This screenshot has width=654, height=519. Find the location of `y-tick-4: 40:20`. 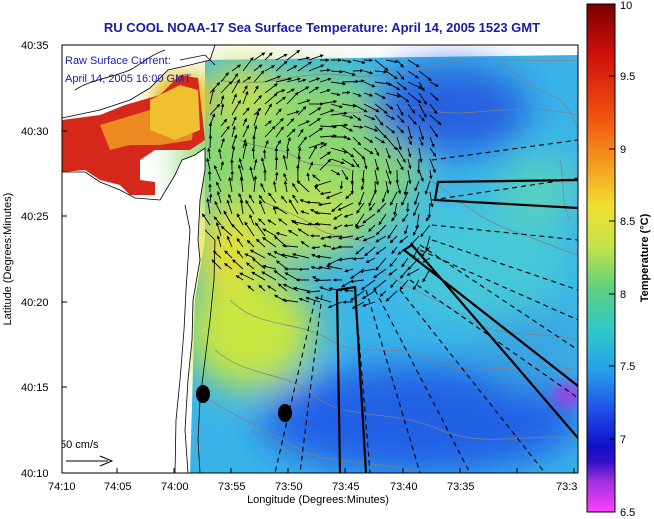

y-tick-4: 40:20 is located at coordinates (35, 303).